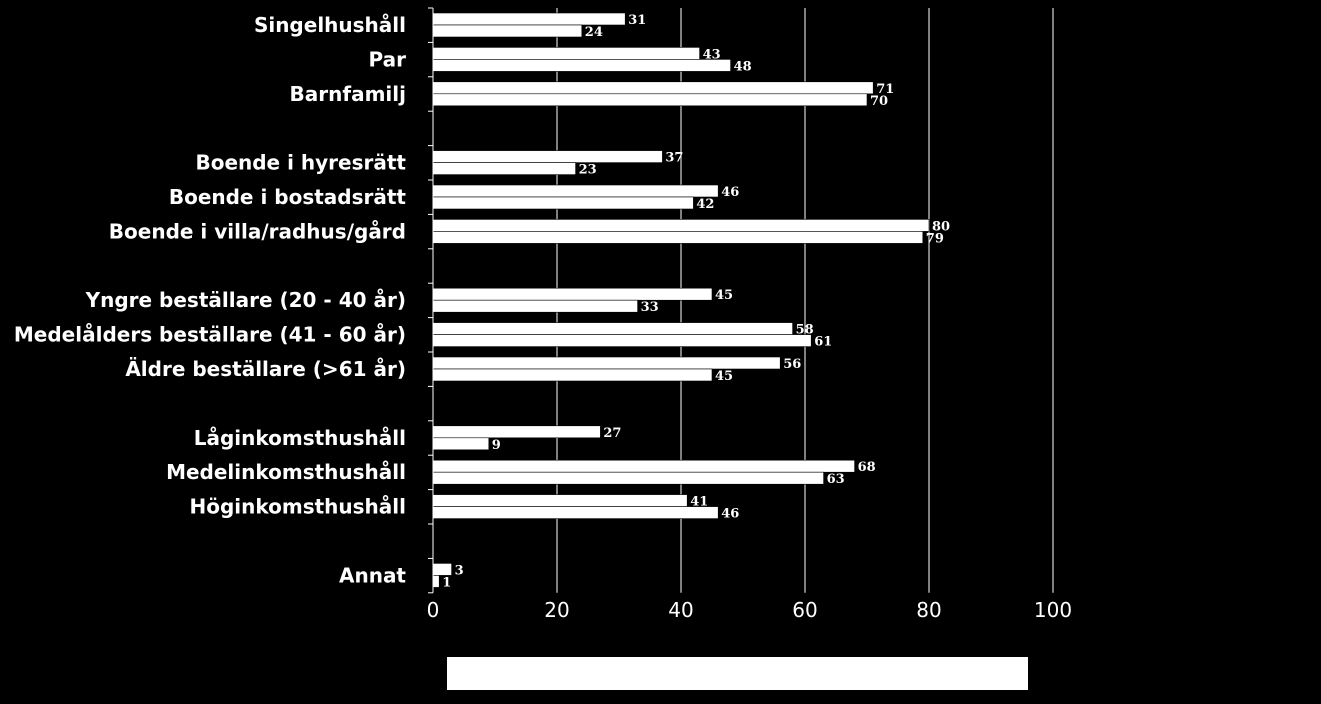 The width and height of the screenshot is (1321, 704). What do you see at coordinates (594, 32) in the screenshot?
I see `data-label: 24` at bounding box center [594, 32].